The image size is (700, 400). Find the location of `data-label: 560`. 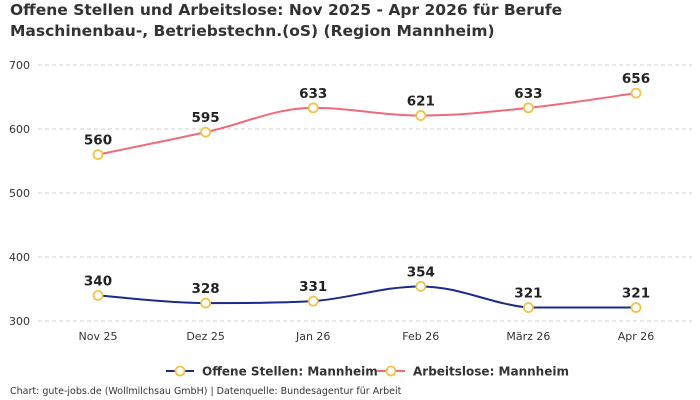

data-label: 560 is located at coordinates (98, 141).